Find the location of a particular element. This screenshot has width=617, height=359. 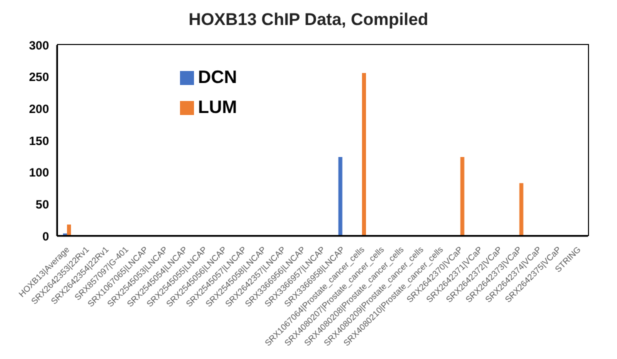

y-tick-label: 250 is located at coordinates (39, 77).